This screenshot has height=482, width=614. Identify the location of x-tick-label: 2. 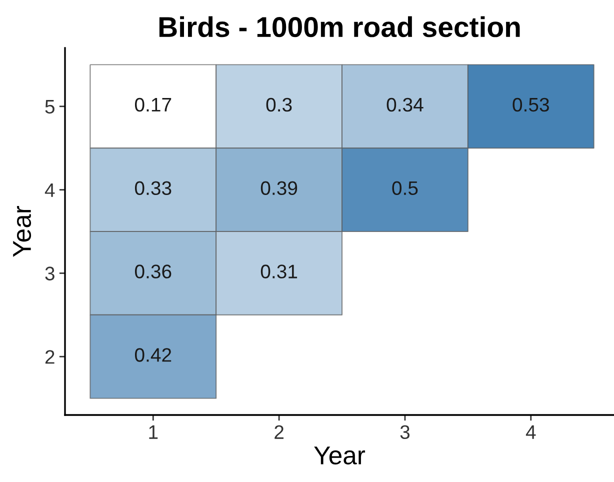
(279, 432).